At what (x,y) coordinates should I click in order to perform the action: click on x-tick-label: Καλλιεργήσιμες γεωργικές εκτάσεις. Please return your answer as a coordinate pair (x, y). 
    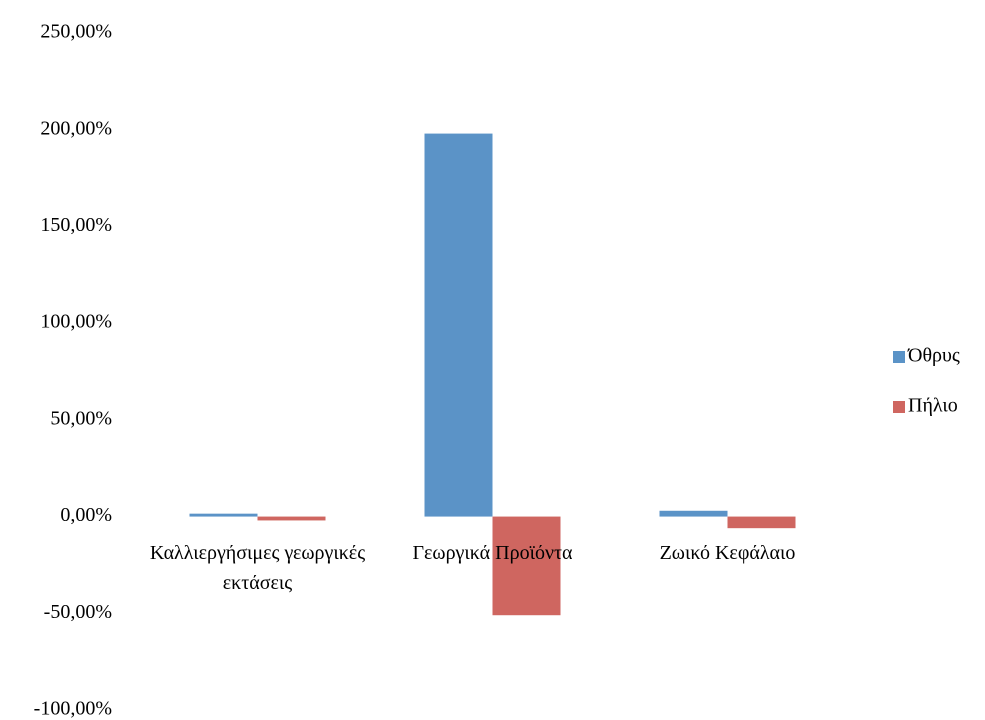
    Looking at the image, I should click on (257, 568).